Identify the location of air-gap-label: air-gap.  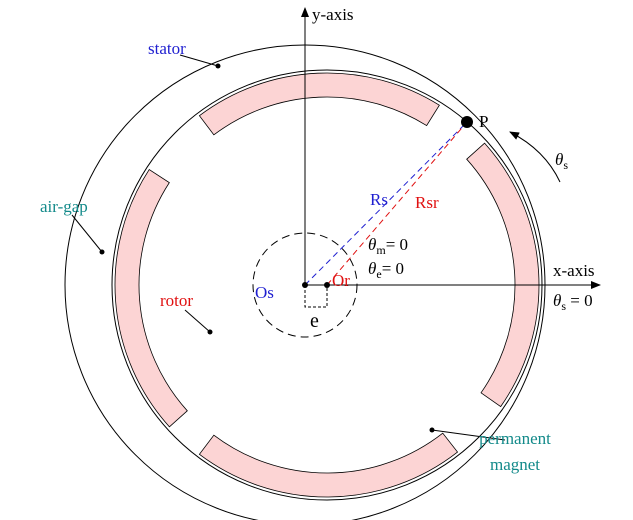
(64, 206).